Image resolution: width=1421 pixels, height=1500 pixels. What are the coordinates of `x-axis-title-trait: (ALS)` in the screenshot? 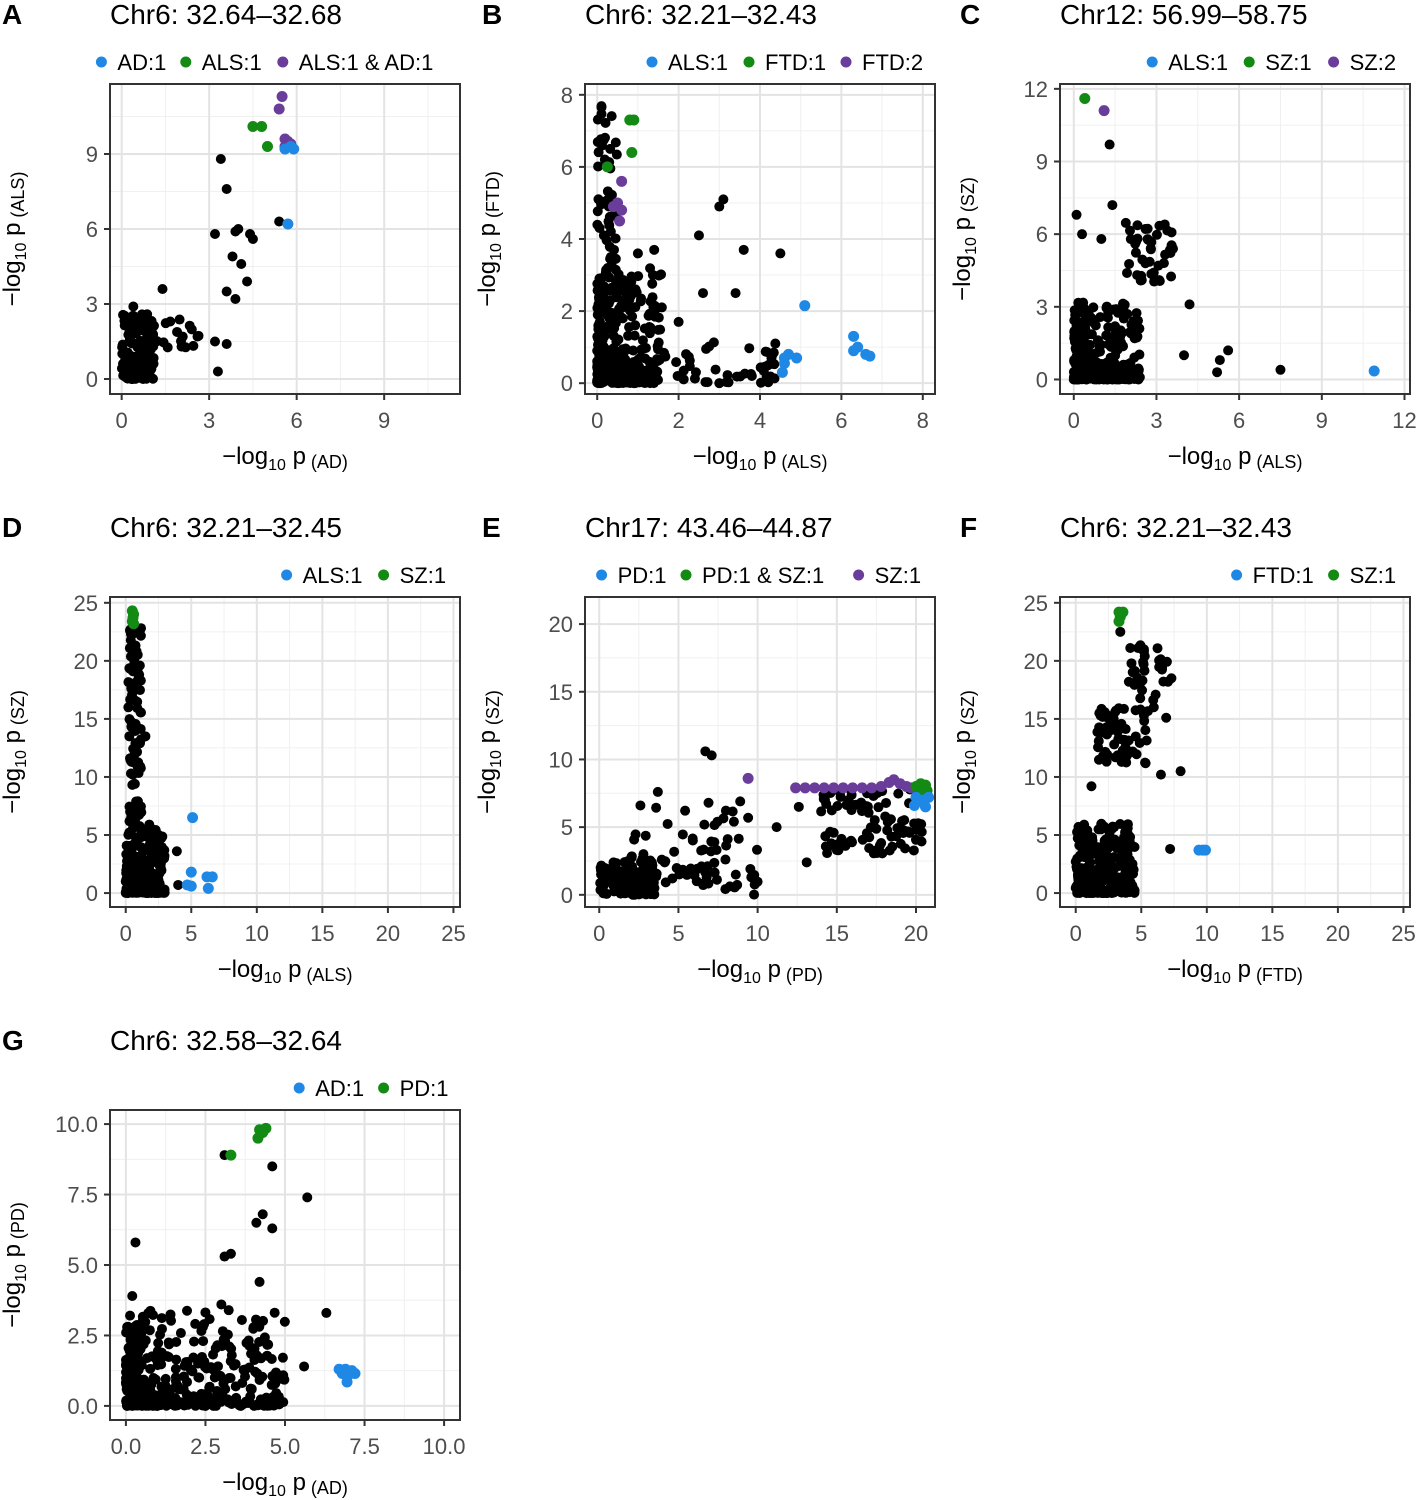 It's located at (326, 975).